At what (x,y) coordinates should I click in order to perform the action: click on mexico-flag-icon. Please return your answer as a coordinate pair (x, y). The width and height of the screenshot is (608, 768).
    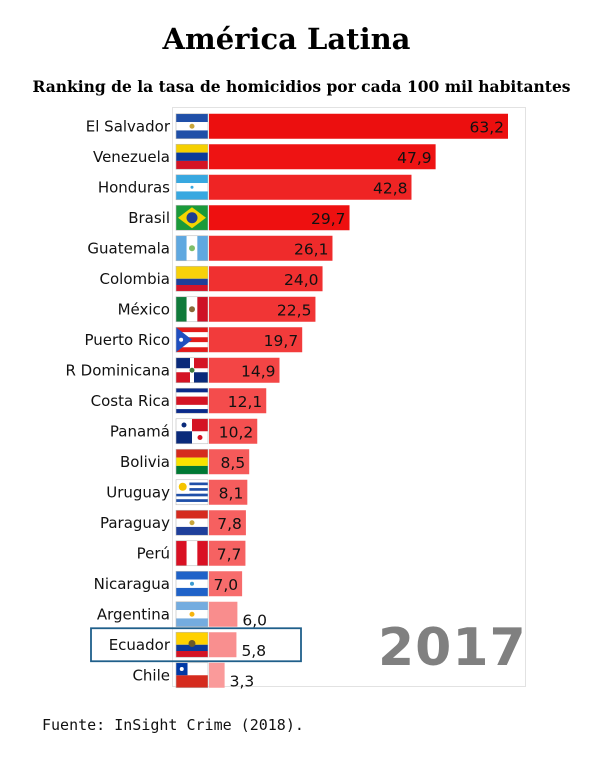
    Looking at the image, I should click on (192, 309).